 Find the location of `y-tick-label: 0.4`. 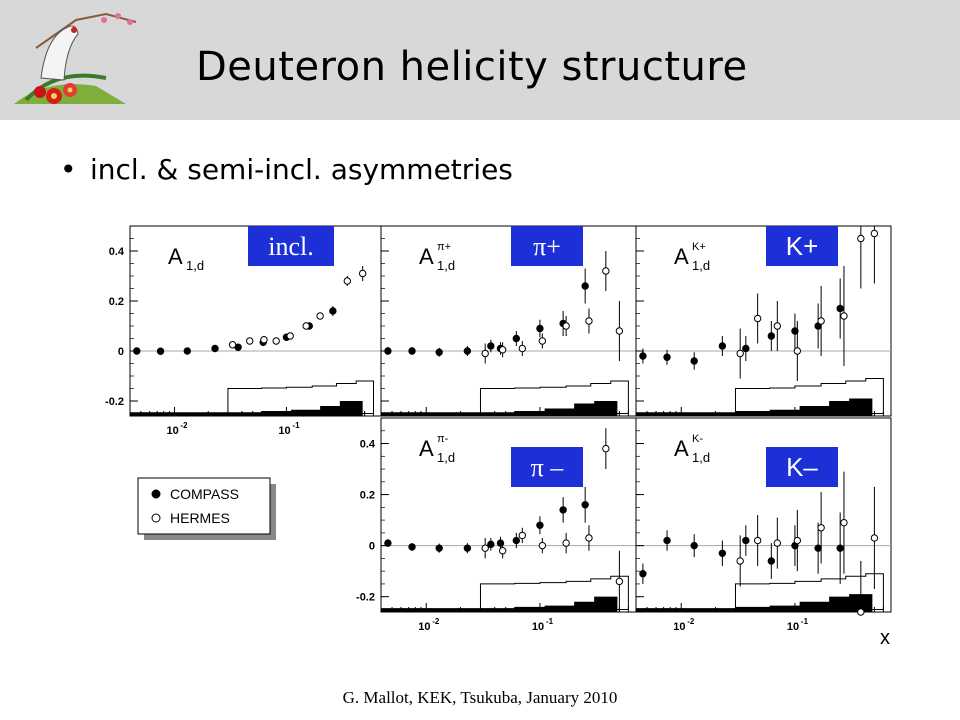

y-tick-label: 0.4 is located at coordinates (368, 445).